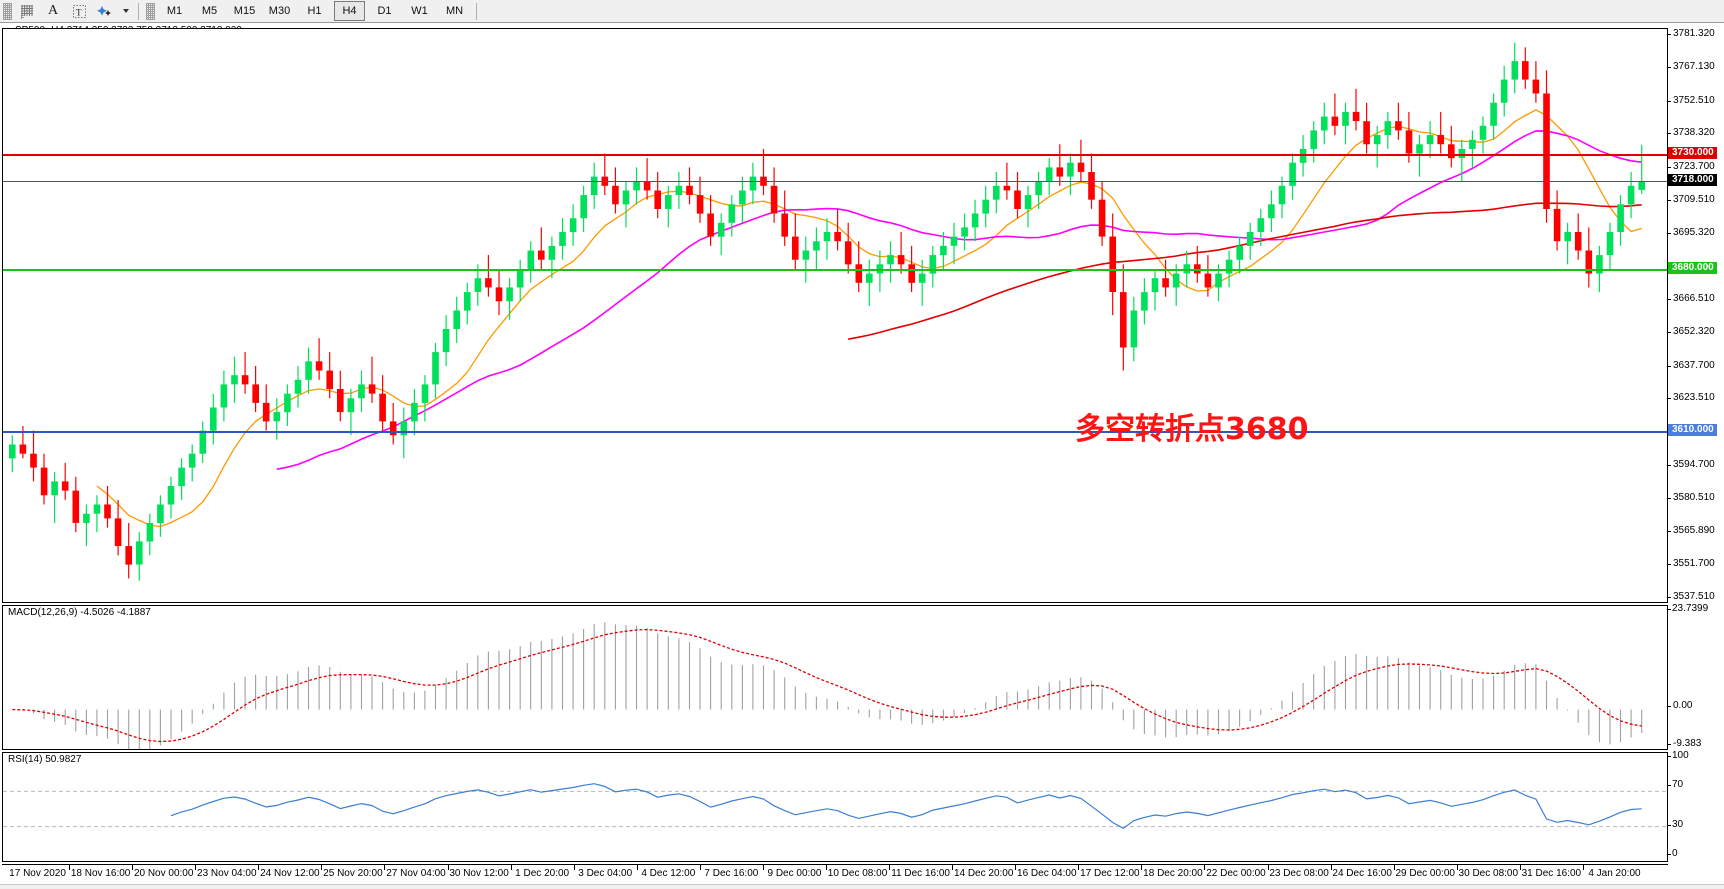 The image size is (1724, 889). I want to click on rsi-label: RSI(14) 50.9827, so click(45, 759).